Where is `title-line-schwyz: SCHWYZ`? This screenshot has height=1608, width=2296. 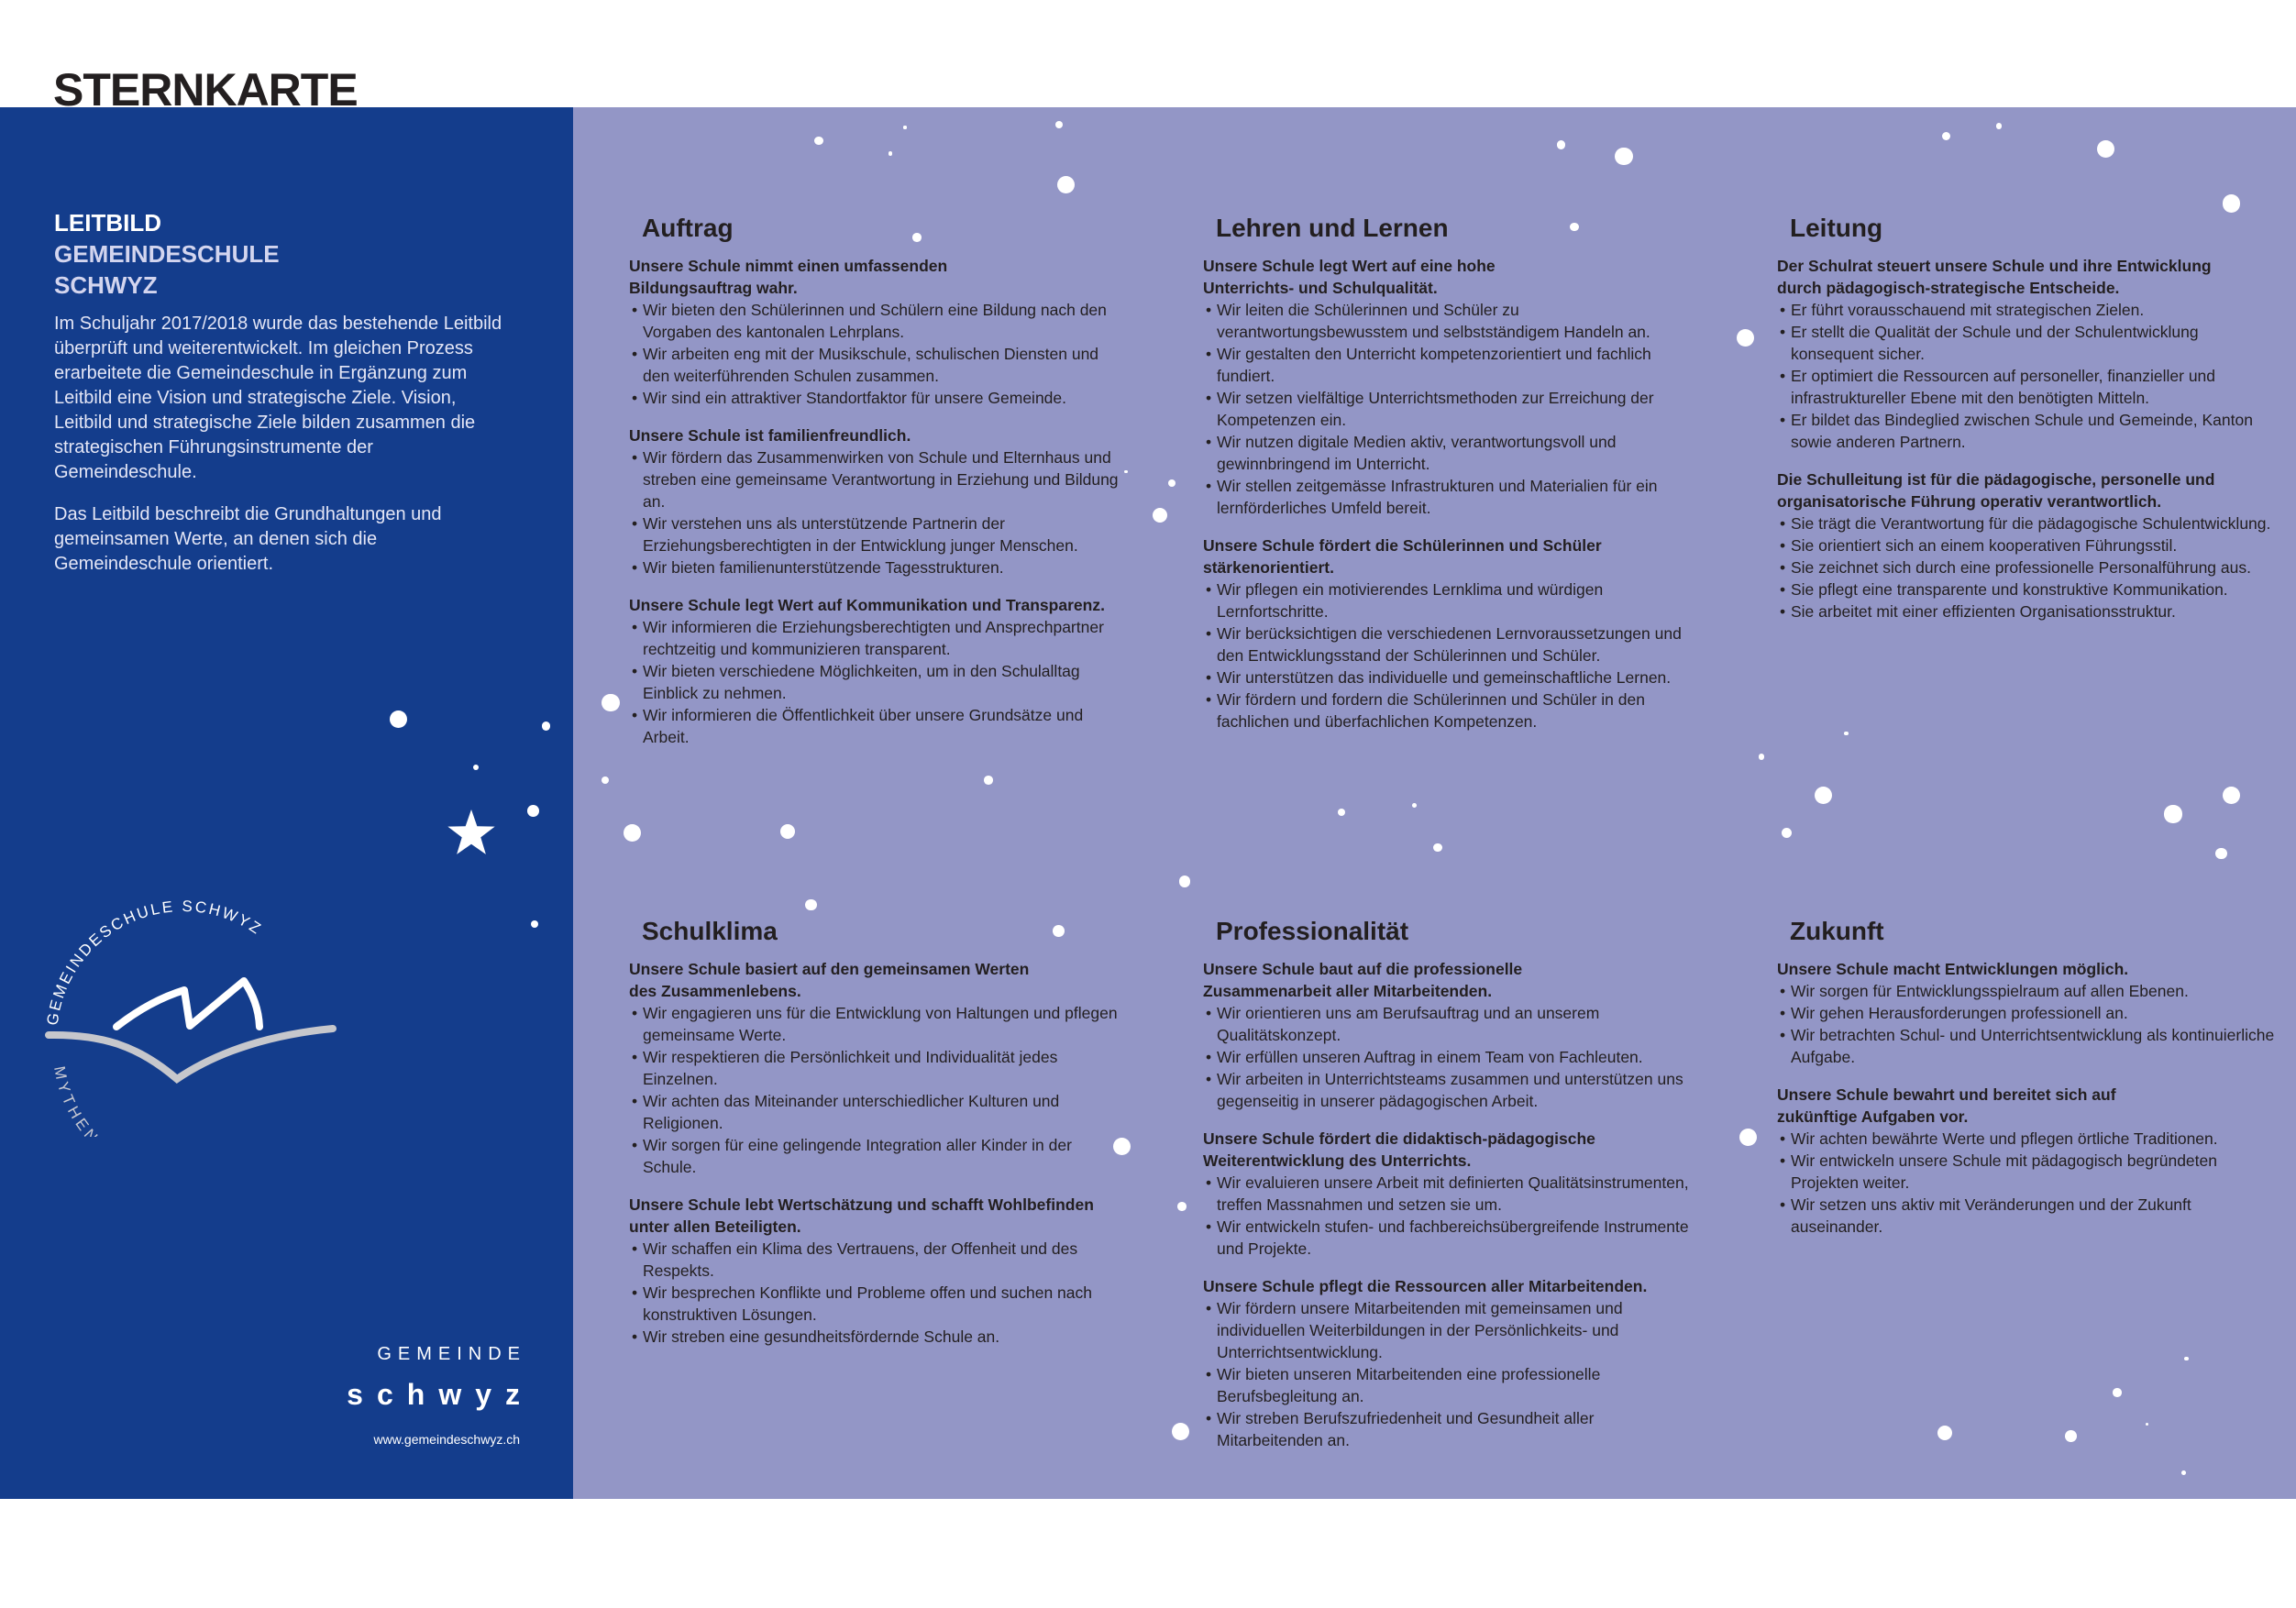
title-line-schwyz: SCHWYZ is located at coordinates (106, 285).